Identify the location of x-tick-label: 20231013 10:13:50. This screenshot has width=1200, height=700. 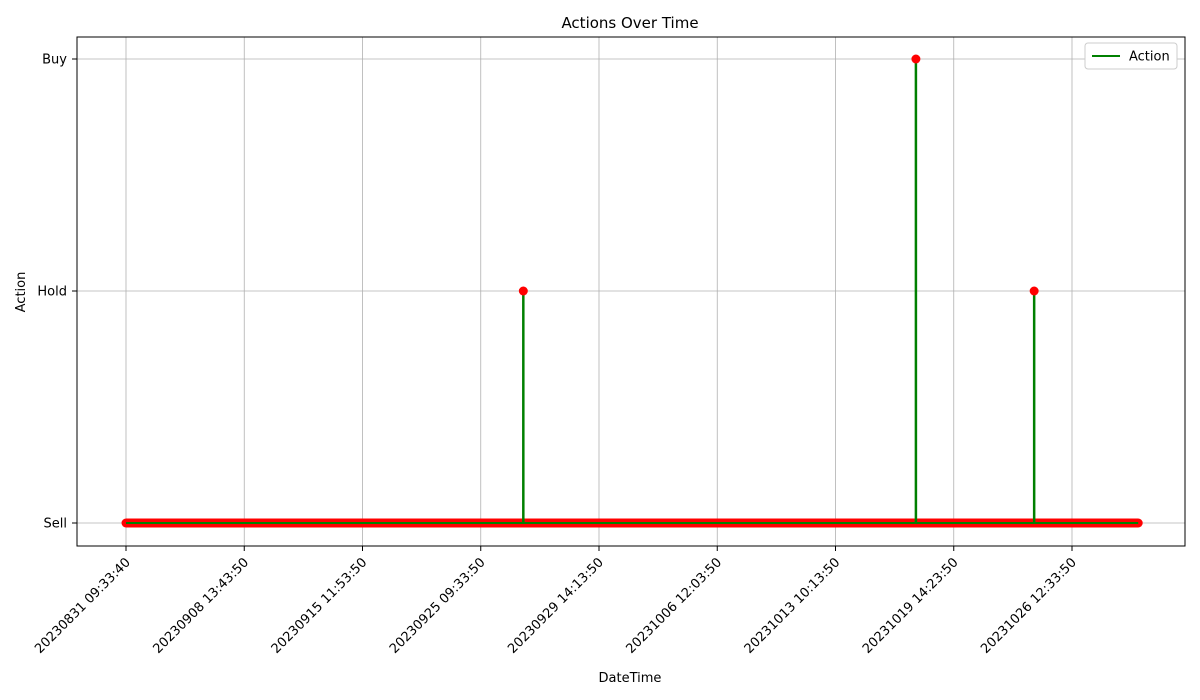
(793, 606).